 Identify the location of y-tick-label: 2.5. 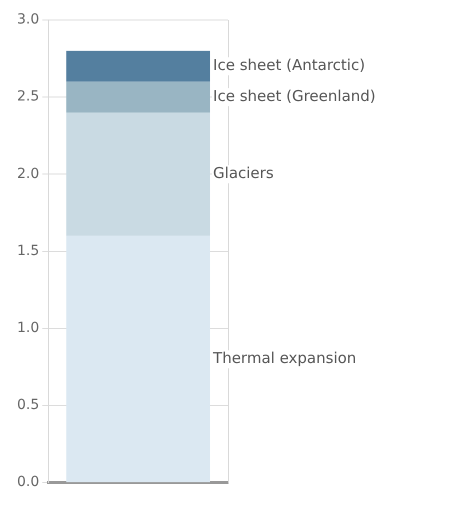
(28, 96).